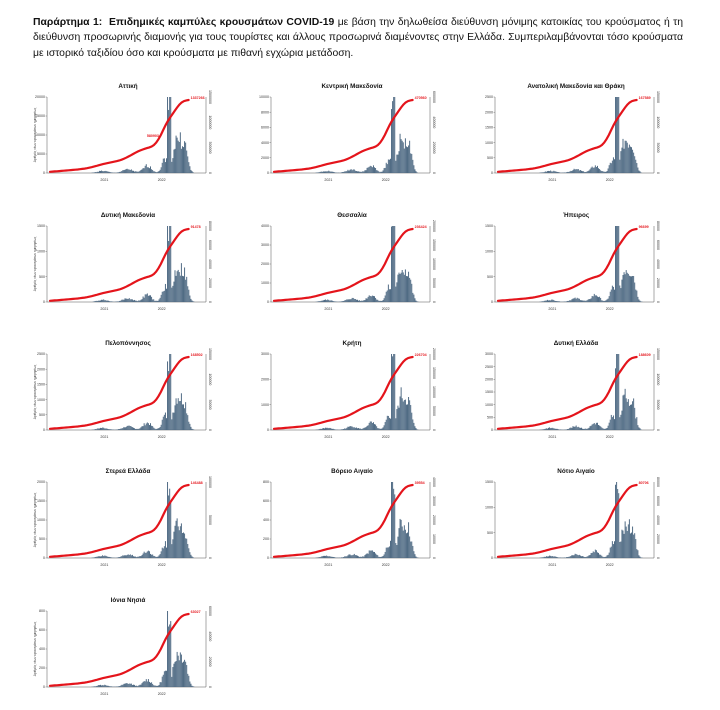  I want to click on y-tick-label: 0, so click(44, 430).